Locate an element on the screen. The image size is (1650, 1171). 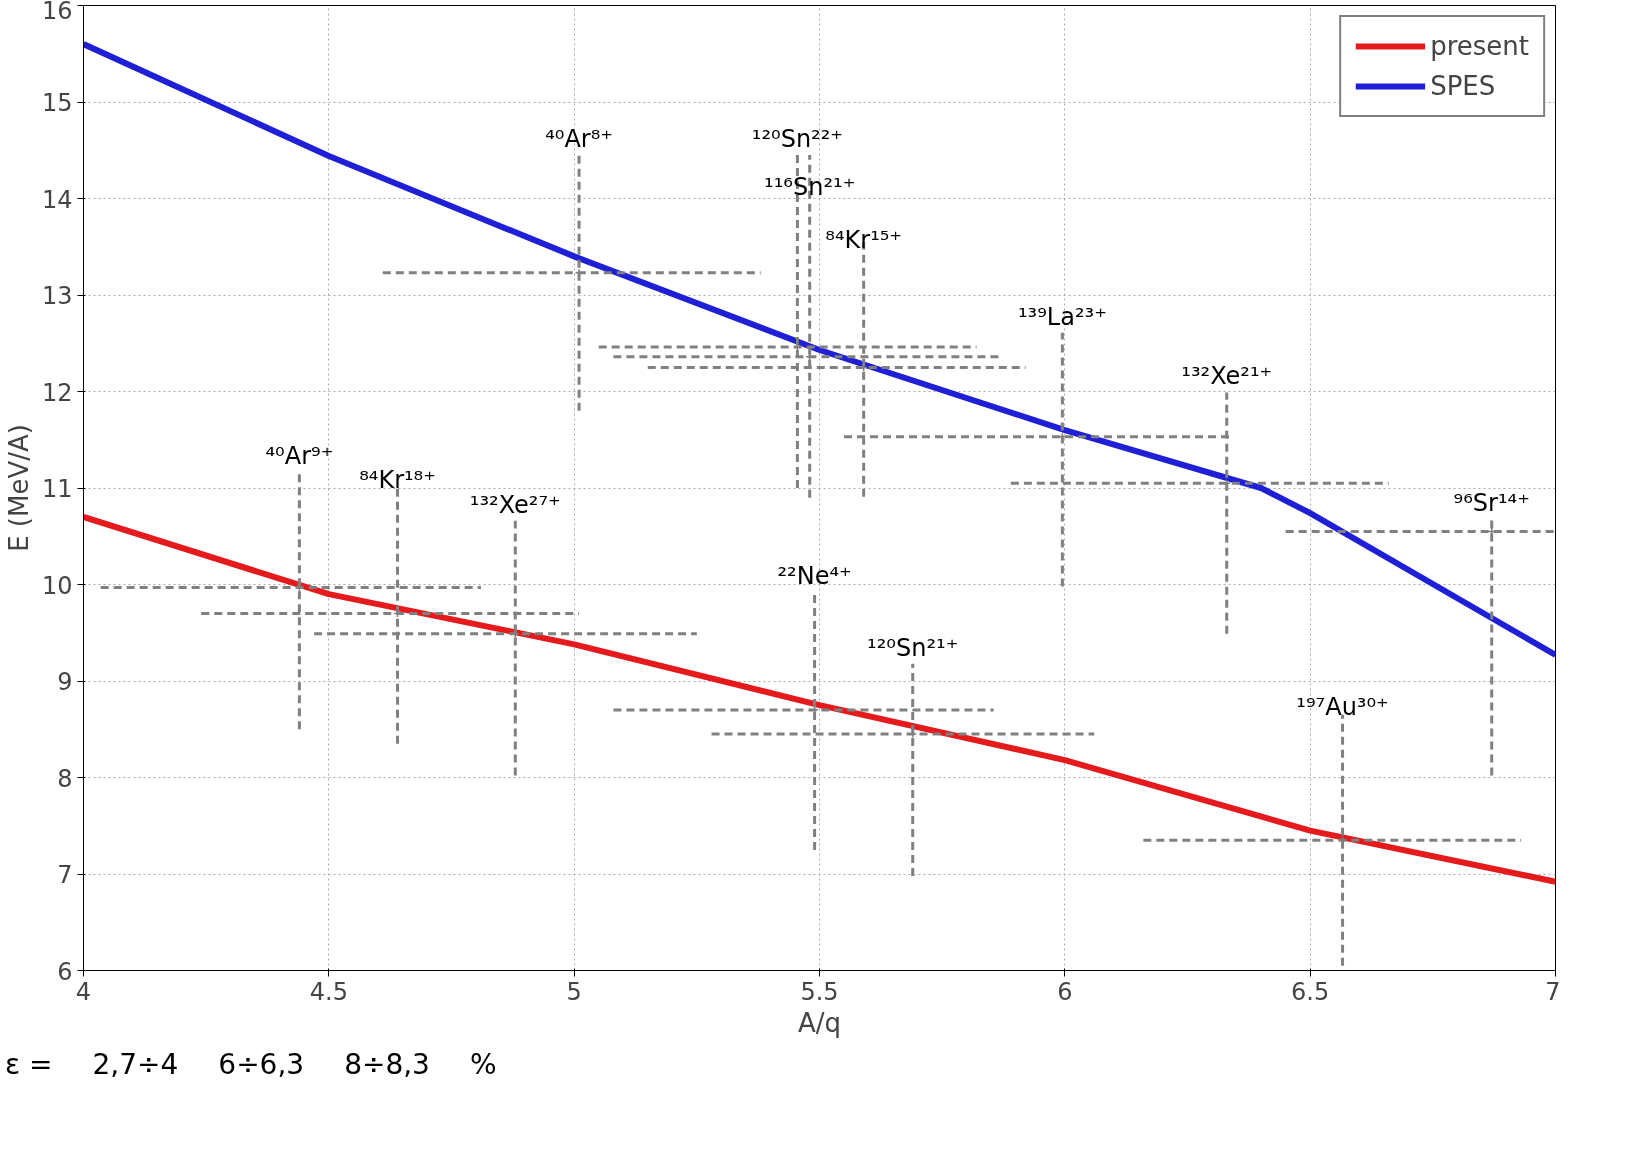
y-tick-label: 6 is located at coordinates (65, 971).